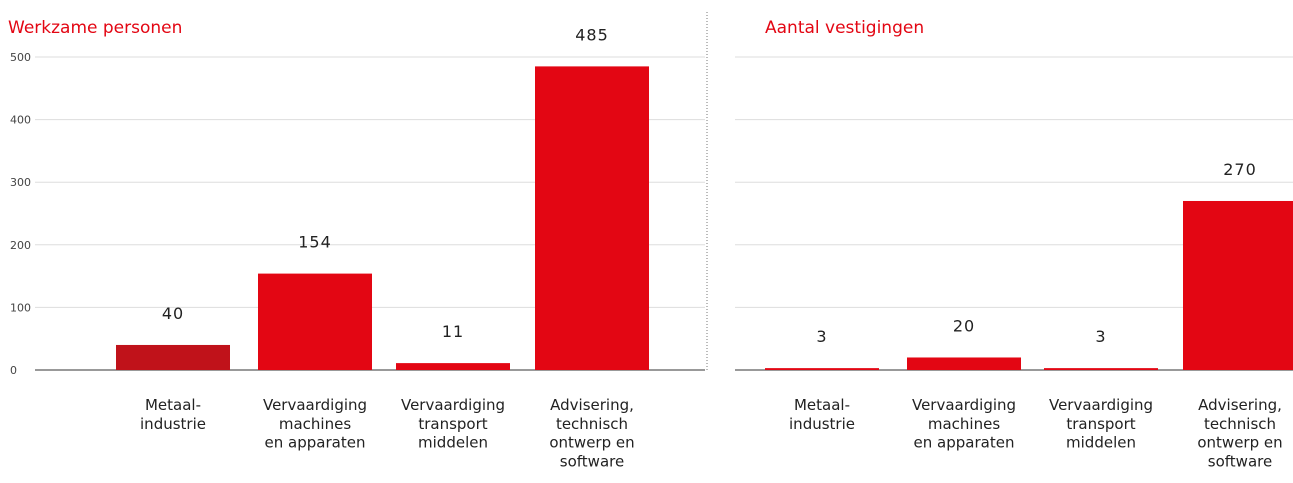 This screenshot has width=1293, height=483. Describe the element at coordinates (13, 370) in the screenshot. I see `y-tick-label: 0` at that location.